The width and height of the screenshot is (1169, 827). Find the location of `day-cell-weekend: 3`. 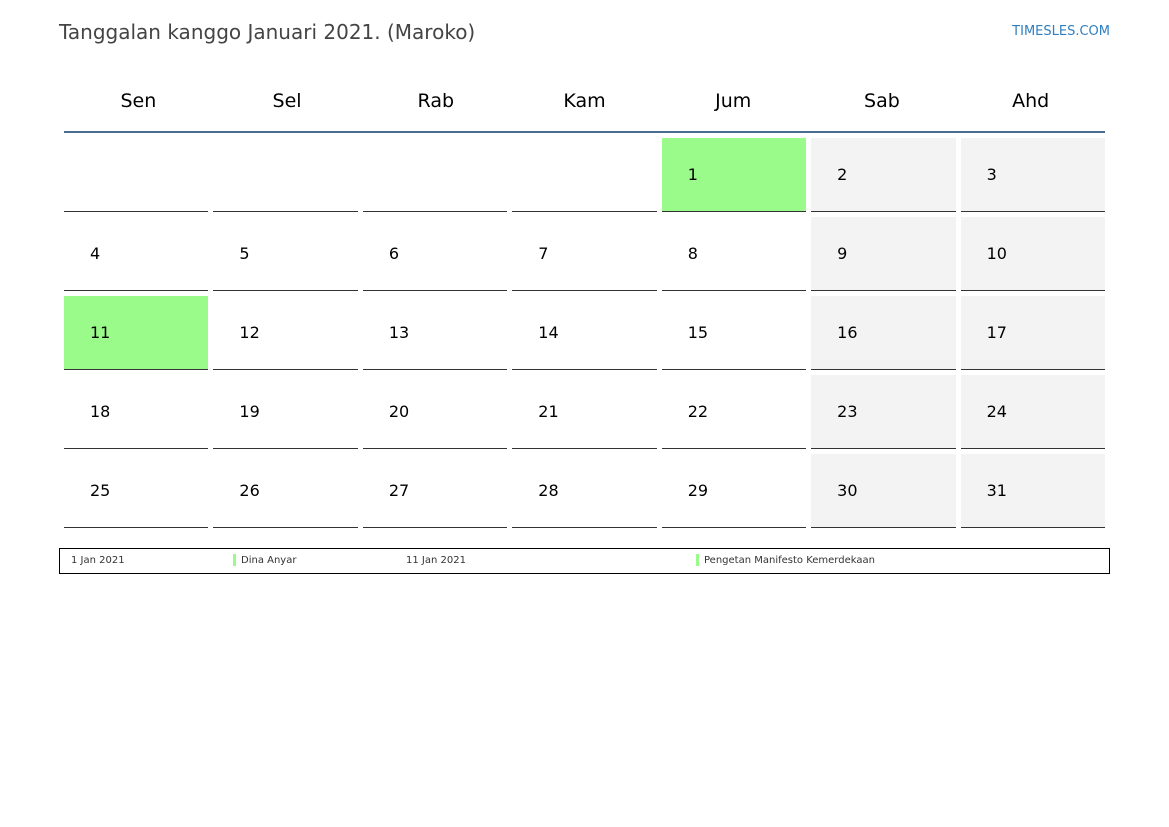

day-cell-weekend: 3 is located at coordinates (1032, 175).